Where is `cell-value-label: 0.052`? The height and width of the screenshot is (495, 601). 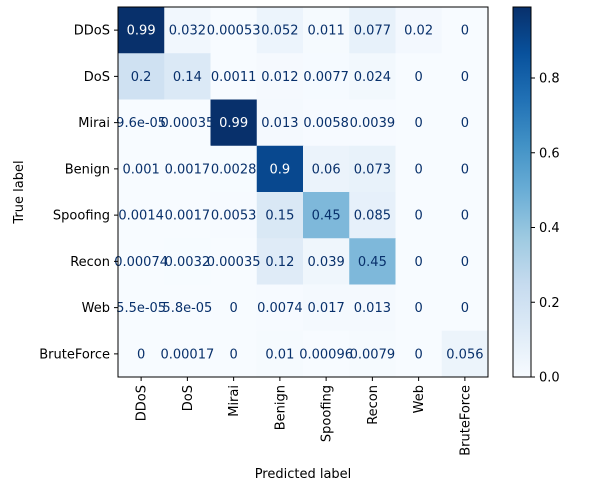
cell-value-label: 0.052 is located at coordinates (279, 31).